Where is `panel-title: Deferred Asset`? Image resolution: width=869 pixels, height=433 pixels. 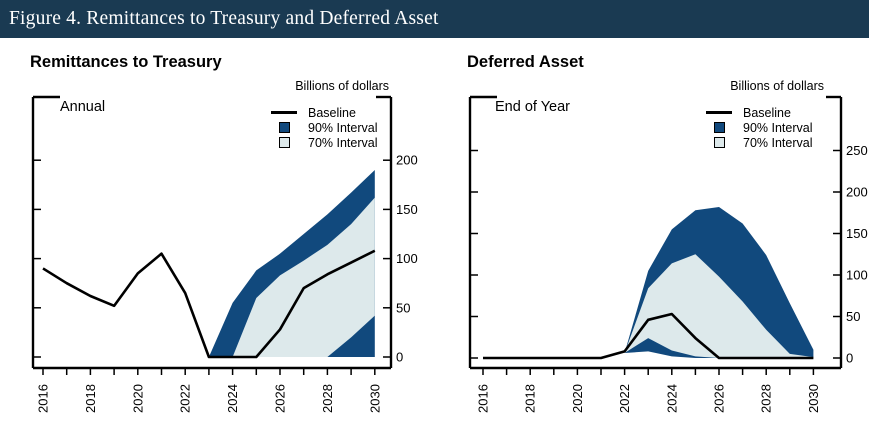
panel-title: Deferred Asset is located at coordinates (525, 62).